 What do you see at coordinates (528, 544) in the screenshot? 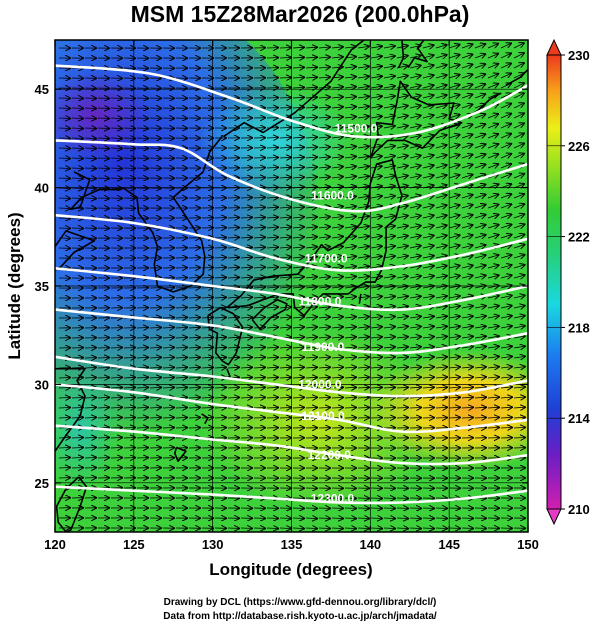
I see `x-tick-label: 150` at bounding box center [528, 544].